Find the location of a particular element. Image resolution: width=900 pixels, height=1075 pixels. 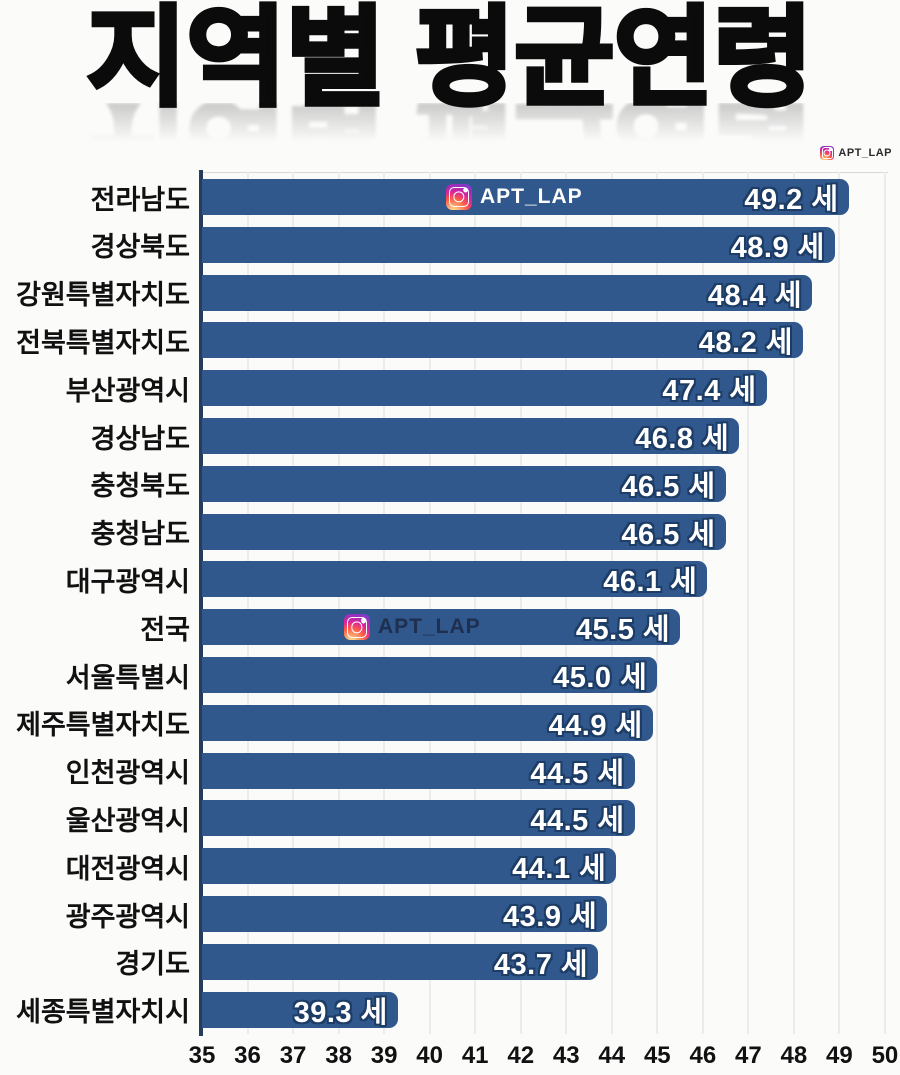

bar-row-11: 서울특별시 45.0 세 is located at coordinates (450, 675).